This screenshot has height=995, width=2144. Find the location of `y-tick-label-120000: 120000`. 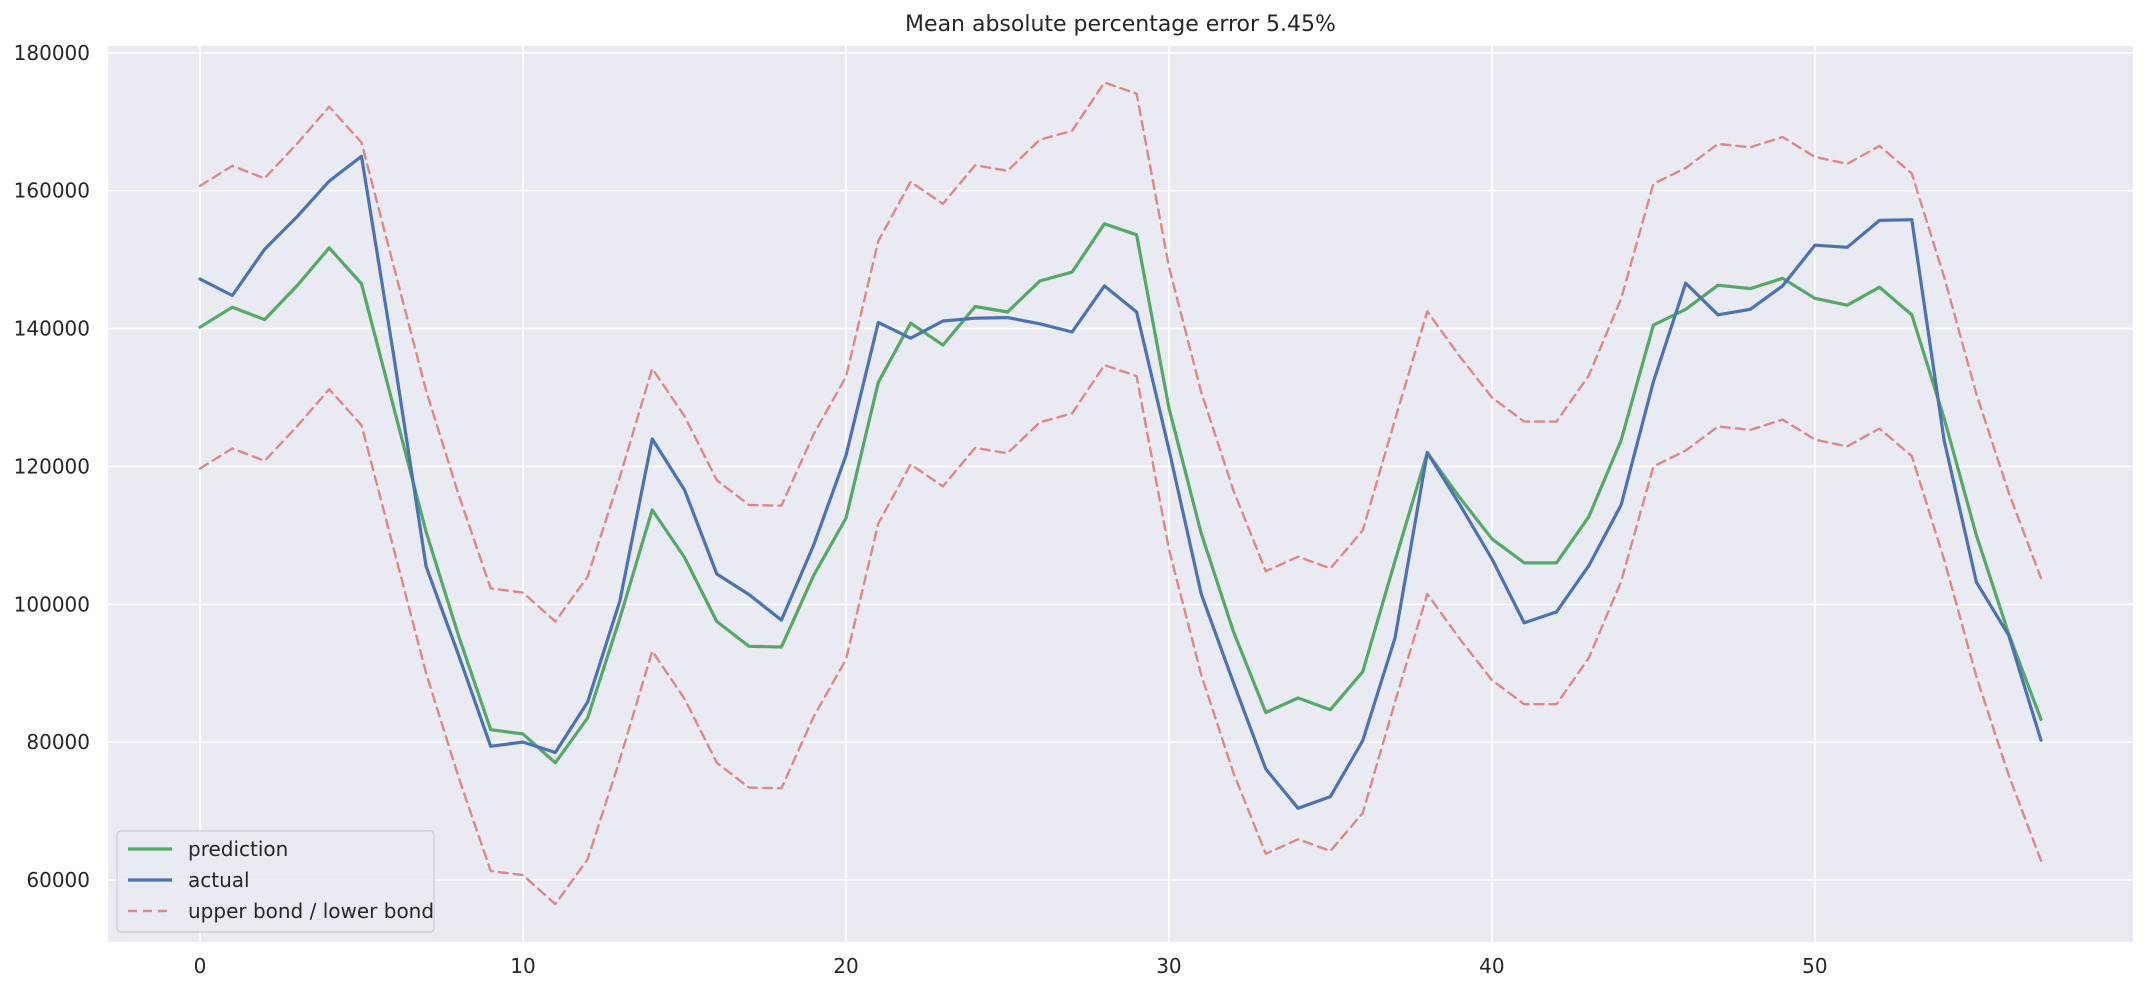

y-tick-label-120000: 120000 is located at coordinates (52, 466).